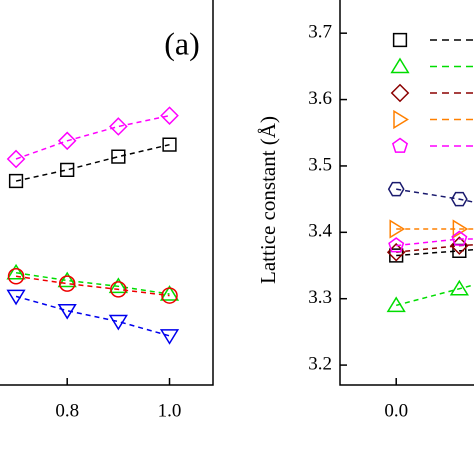 The height and width of the screenshot is (474, 474). What do you see at coordinates (320, 32) in the screenshot?
I see `y-tick-label: 3.7` at bounding box center [320, 32].